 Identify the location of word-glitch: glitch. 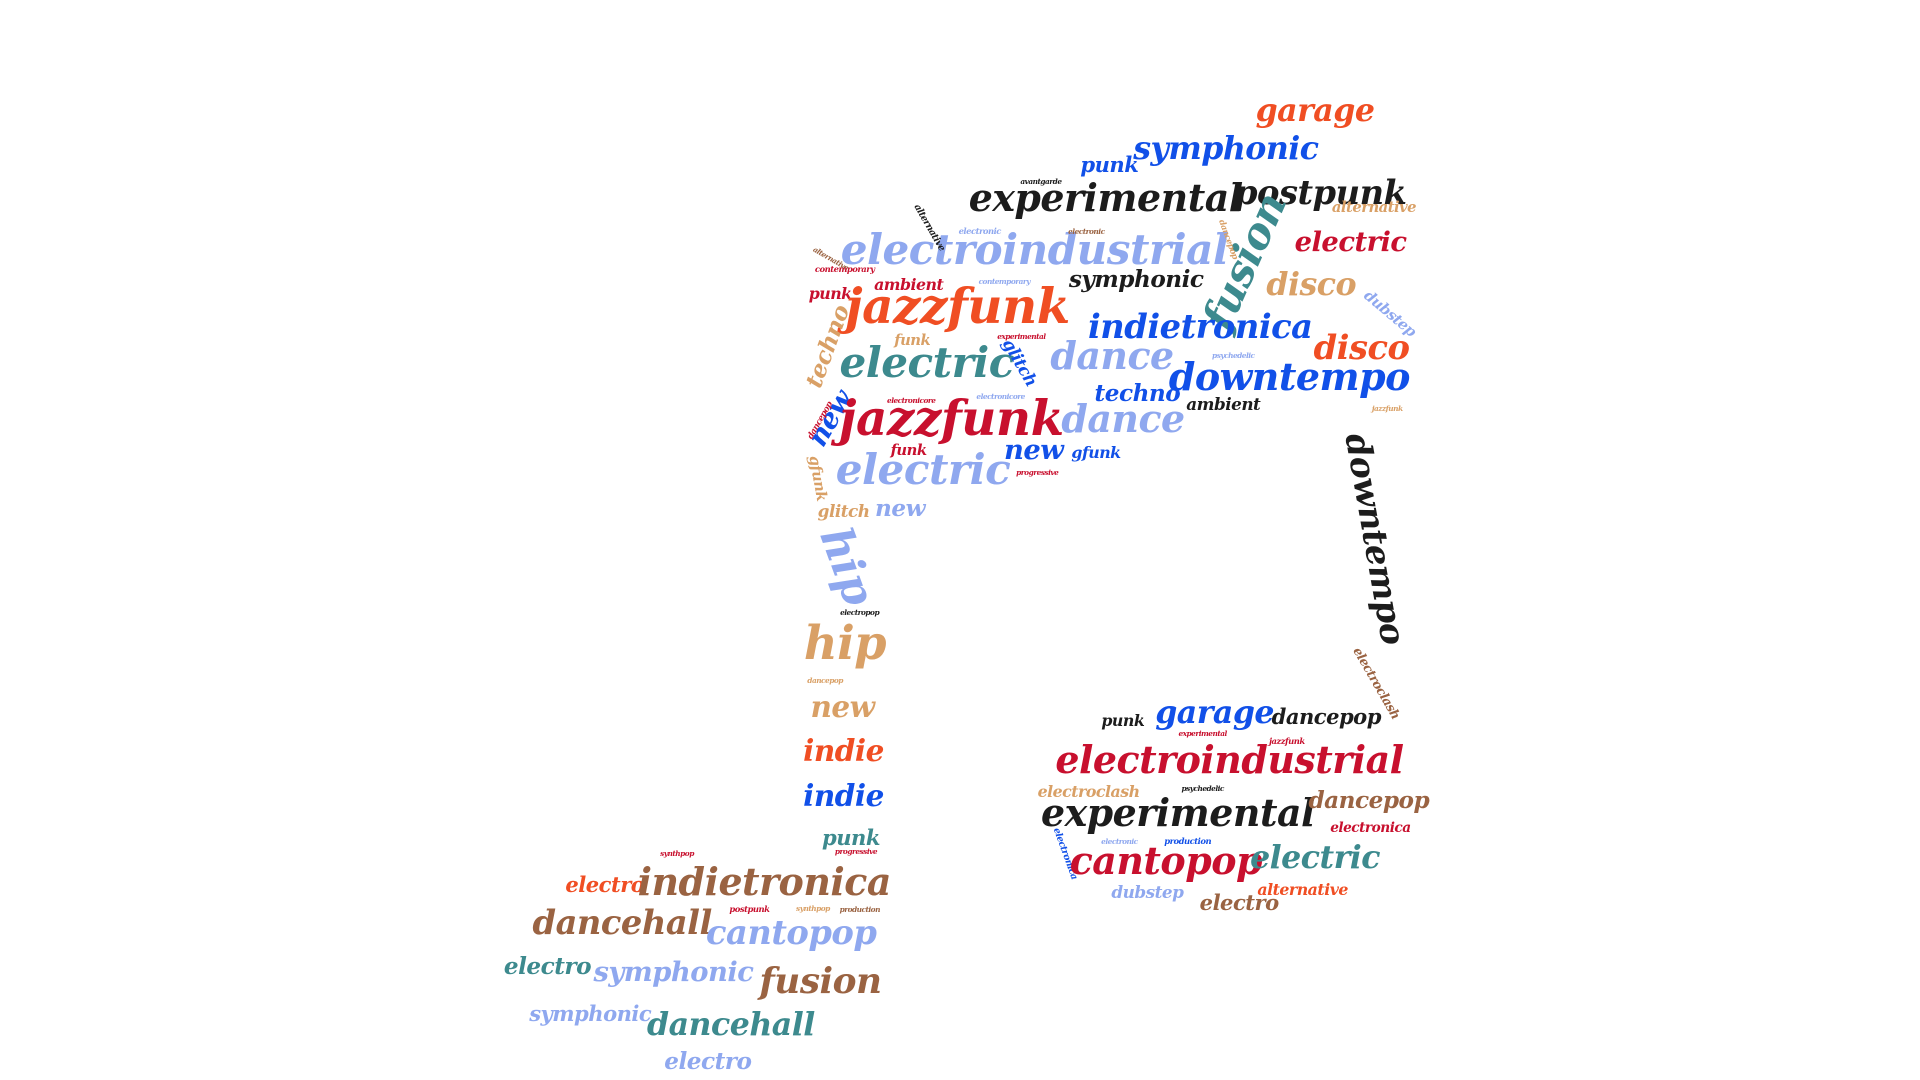
(843, 511).